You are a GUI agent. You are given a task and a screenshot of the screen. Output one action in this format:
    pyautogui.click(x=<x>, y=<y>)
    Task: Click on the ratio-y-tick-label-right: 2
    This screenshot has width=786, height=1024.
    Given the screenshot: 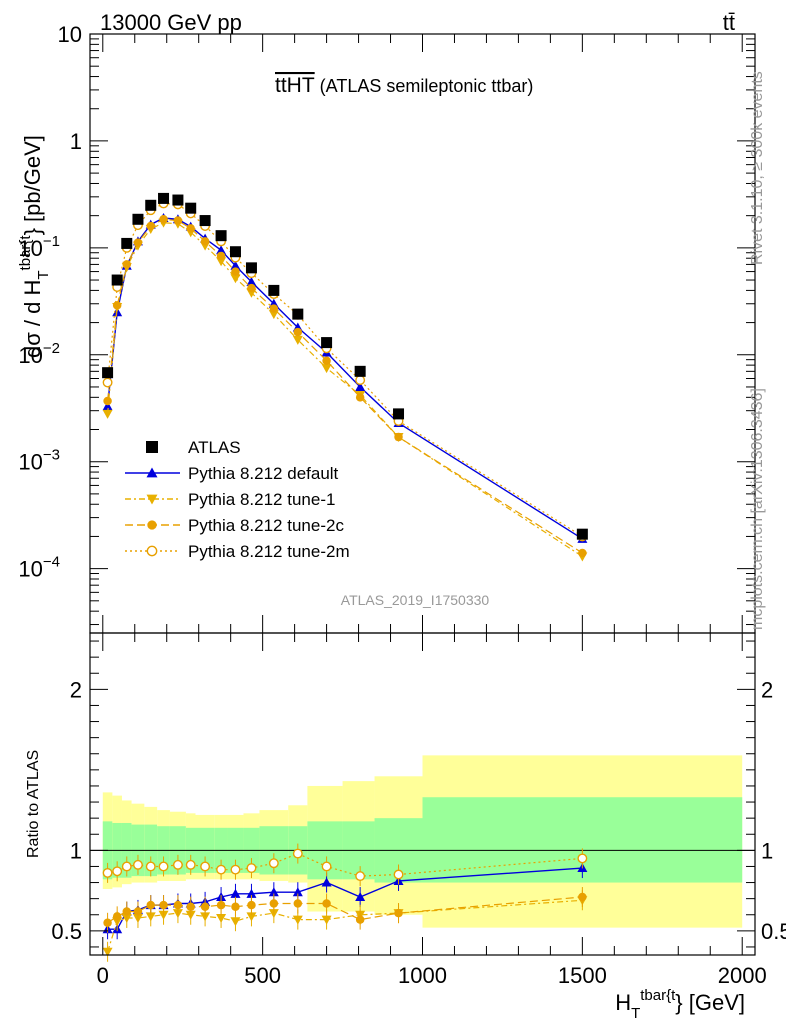 What is the action you would take?
    pyautogui.click(x=767, y=689)
    